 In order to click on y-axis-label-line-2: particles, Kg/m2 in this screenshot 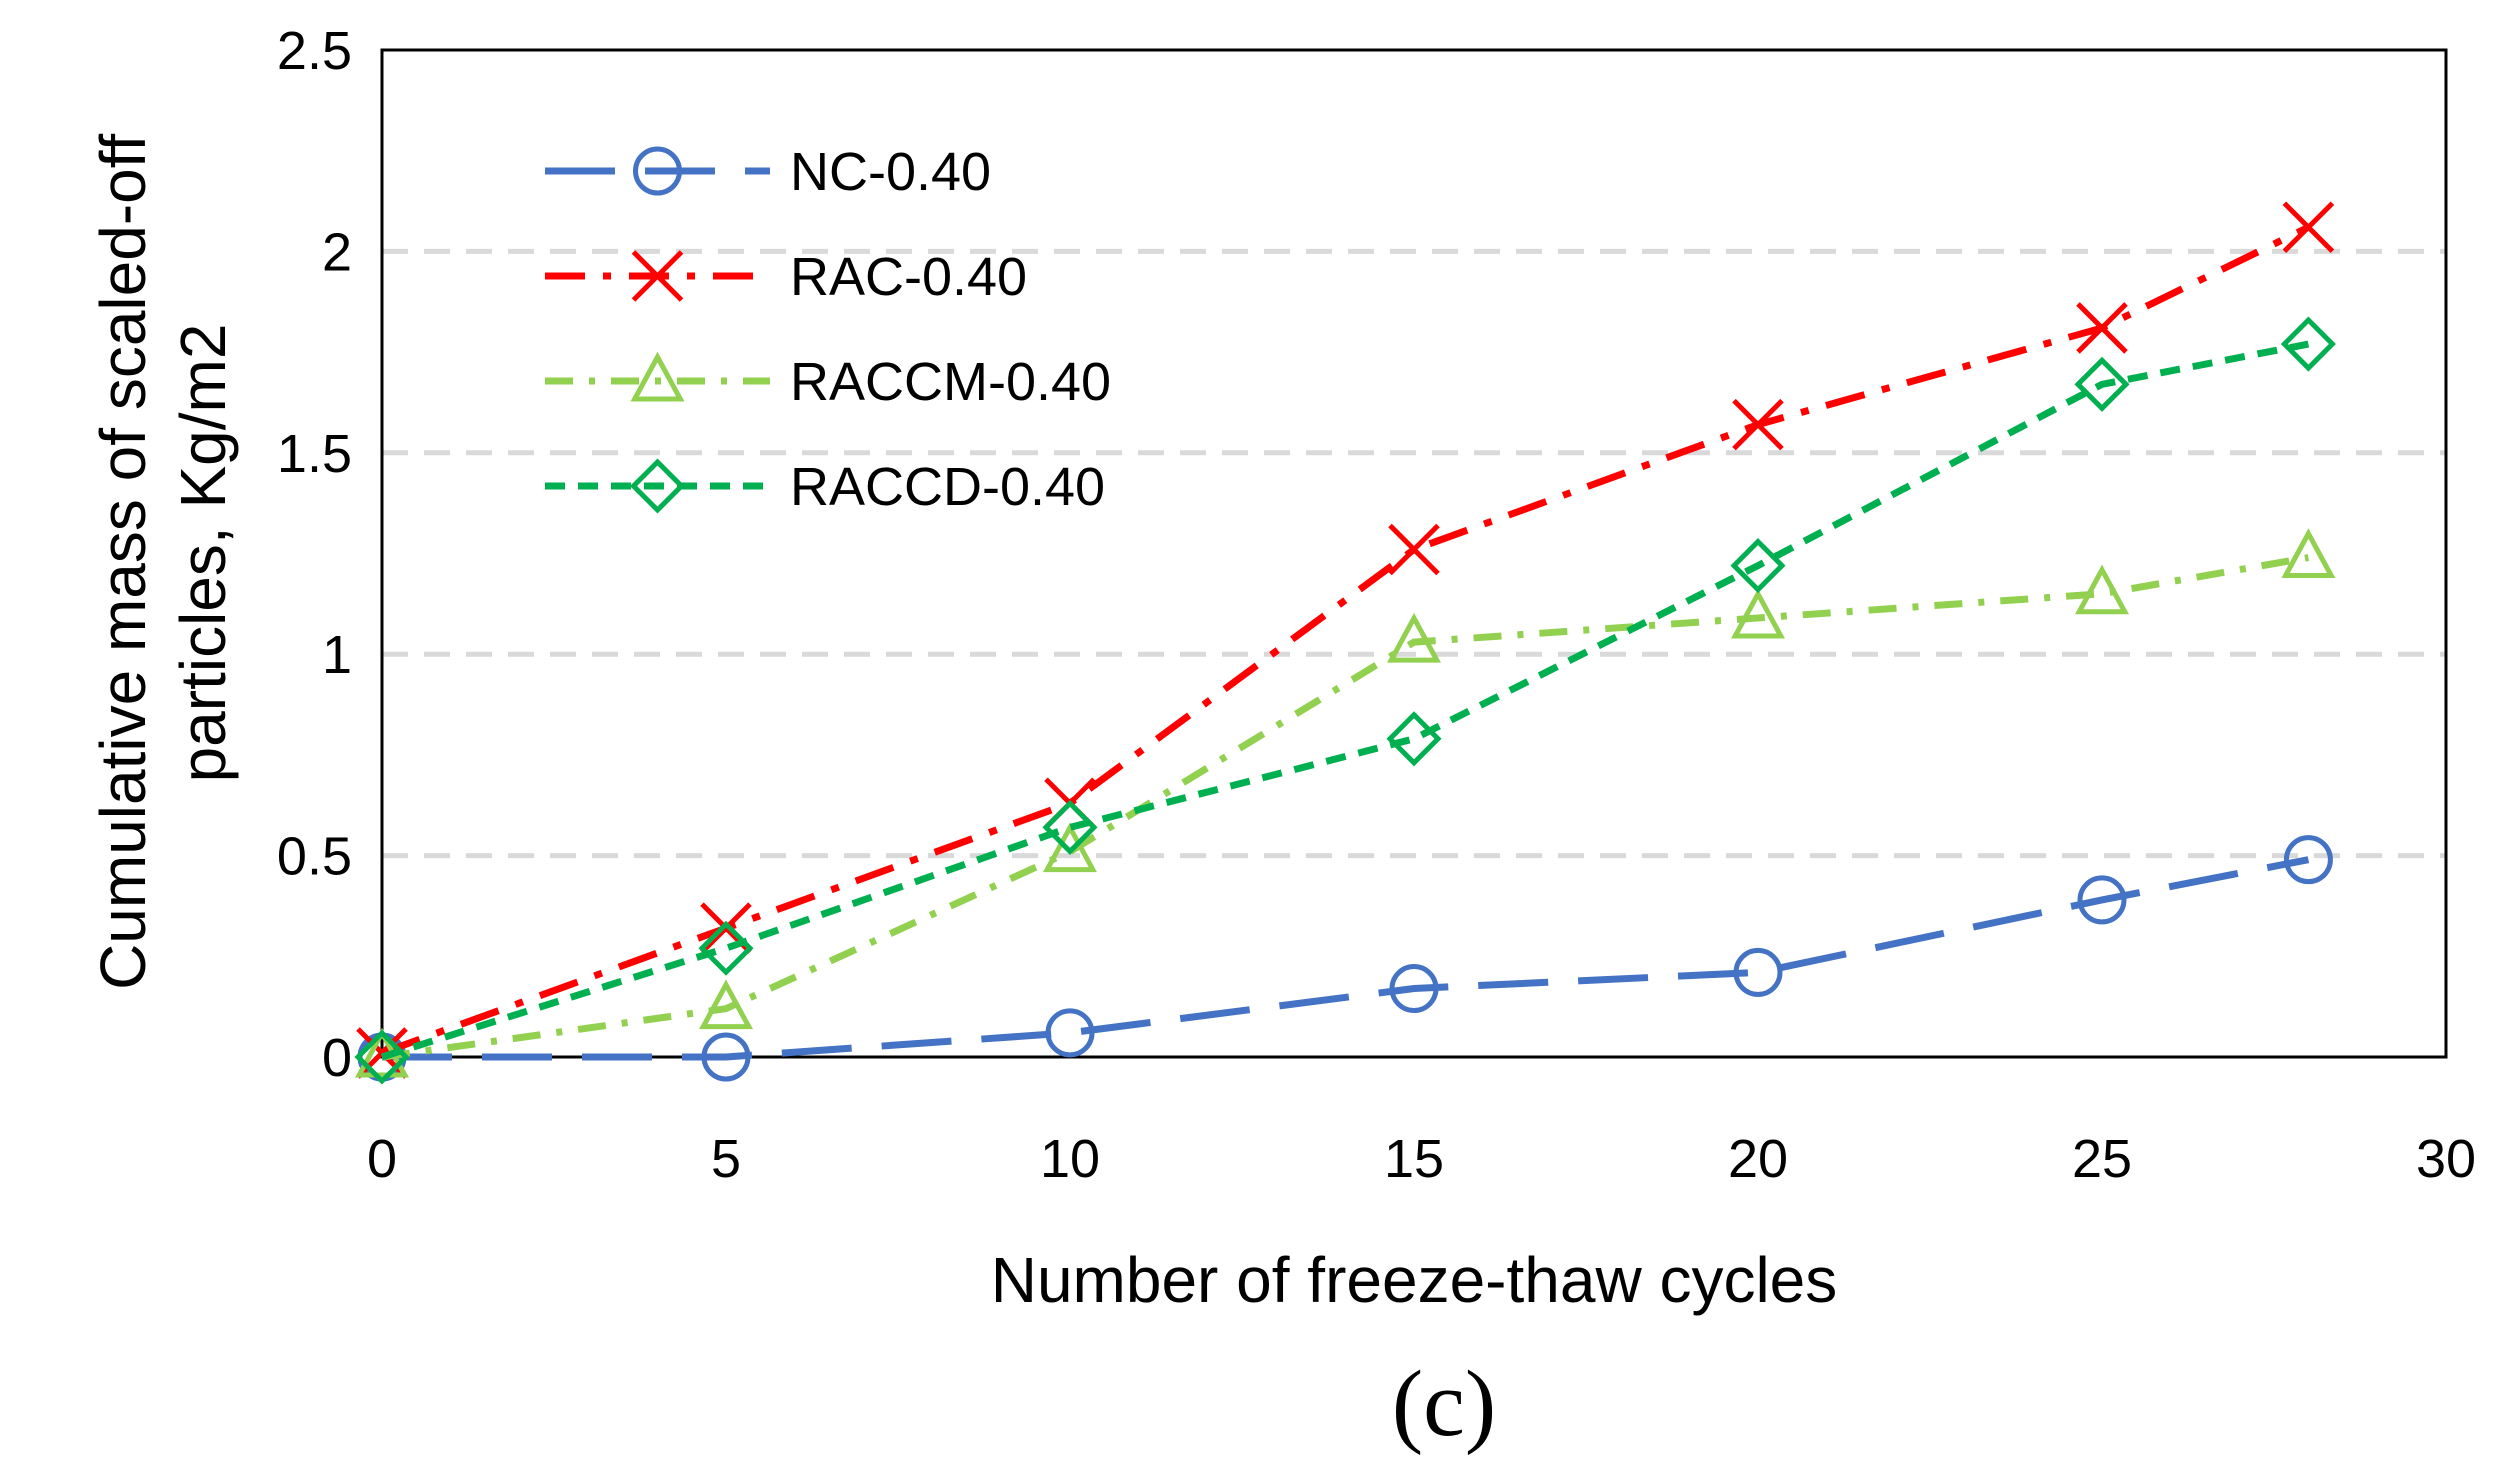, I will do `click(203, 553)`.